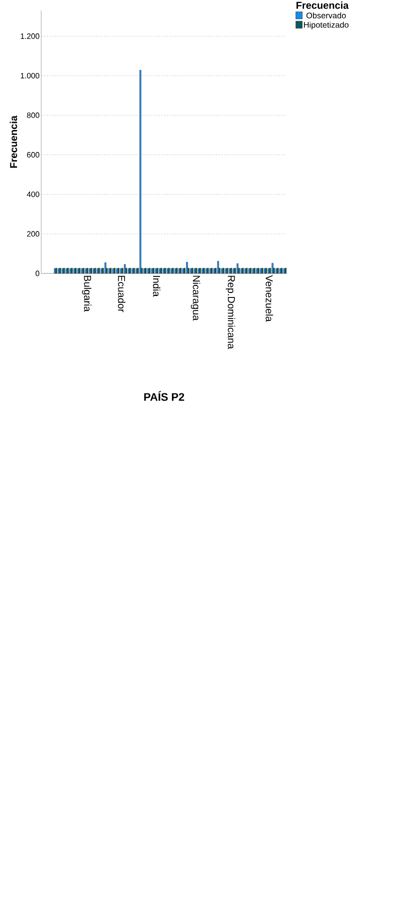  What do you see at coordinates (13, 141) in the screenshot?
I see `y-axis-title: Frecuencia` at bounding box center [13, 141].